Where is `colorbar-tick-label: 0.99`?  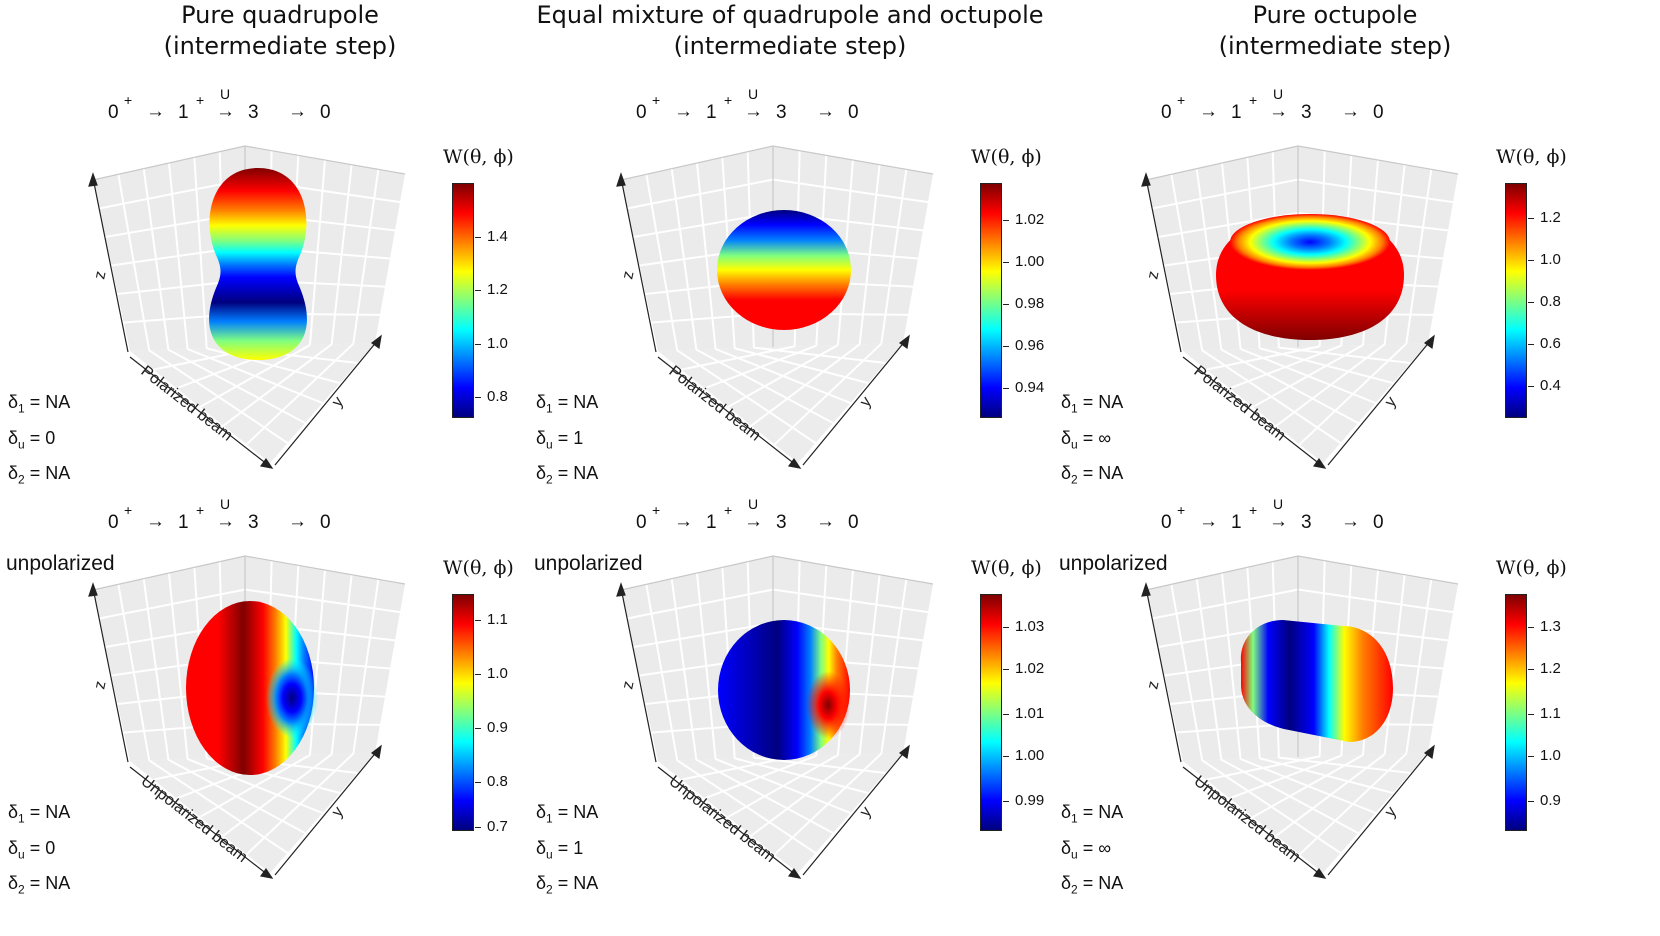 colorbar-tick-label: 0.99 is located at coordinates (1023, 800).